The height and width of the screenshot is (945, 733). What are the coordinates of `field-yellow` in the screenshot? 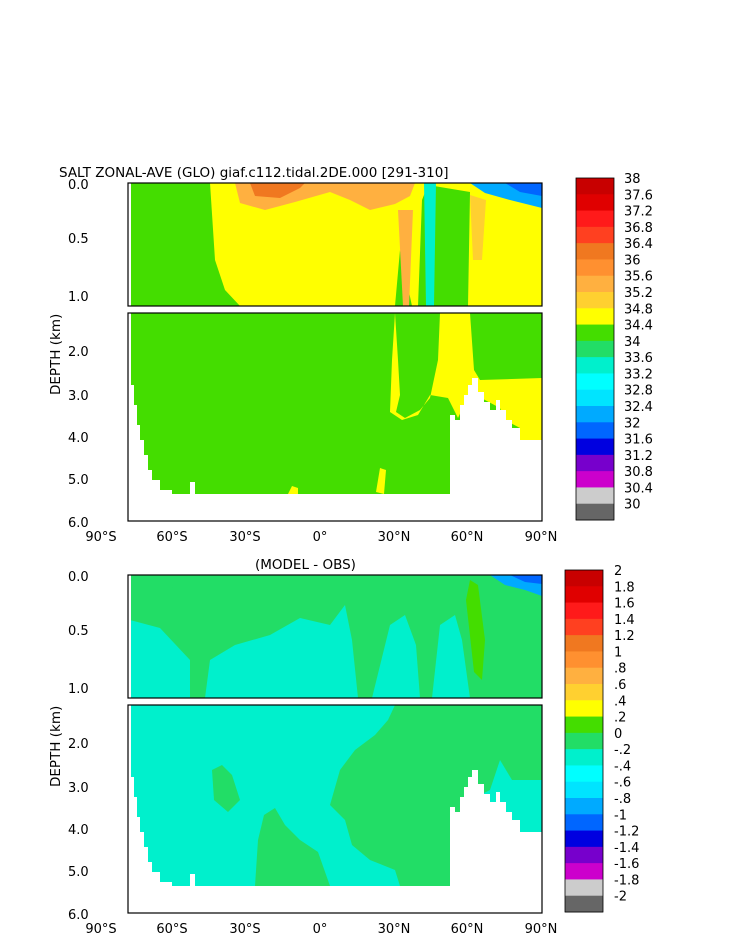 It's located at (376, 244).